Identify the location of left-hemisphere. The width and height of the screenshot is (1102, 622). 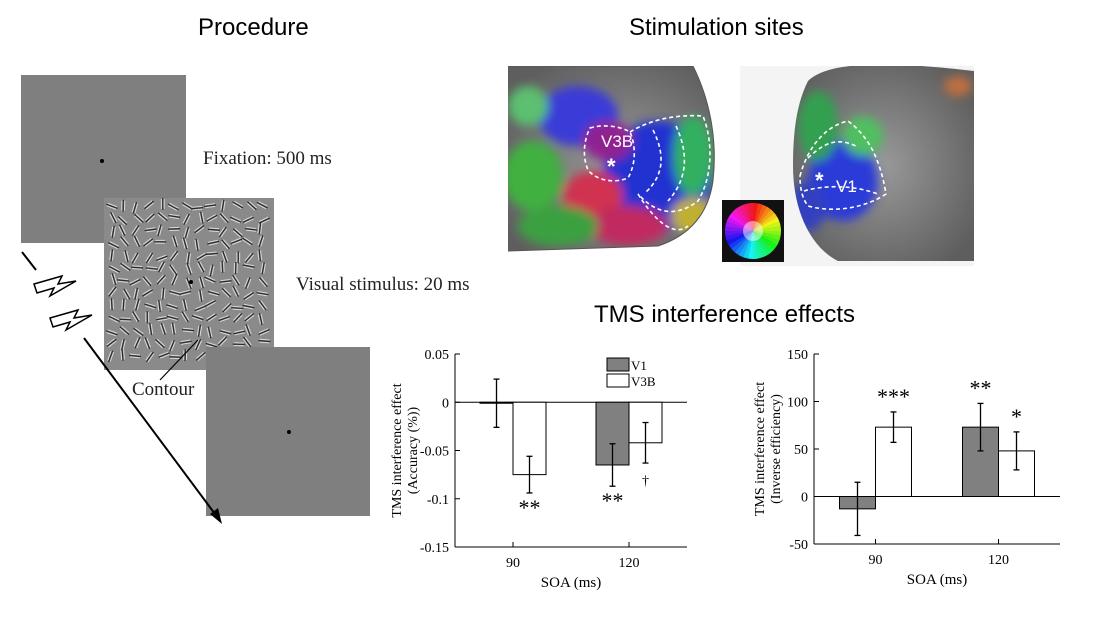
(611, 158).